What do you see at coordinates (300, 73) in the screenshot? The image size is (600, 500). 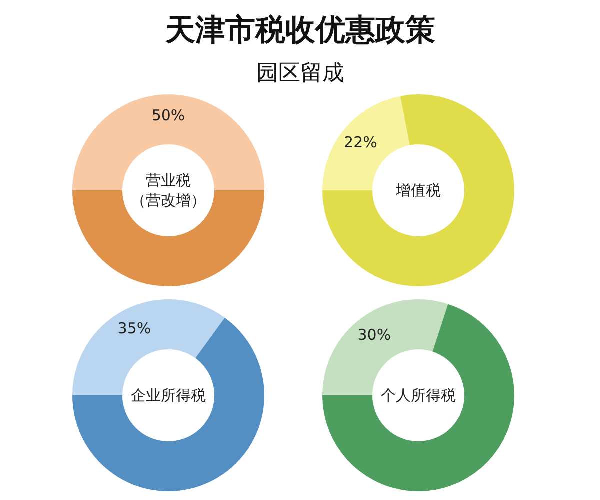 I see `chart-subtitle: 园区留成` at bounding box center [300, 73].